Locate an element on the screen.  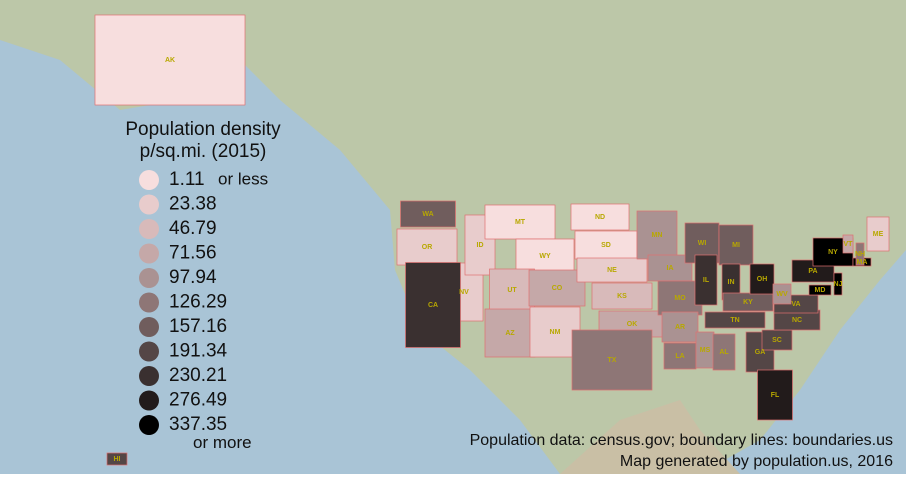
state-label: AK is located at coordinates (170, 60).